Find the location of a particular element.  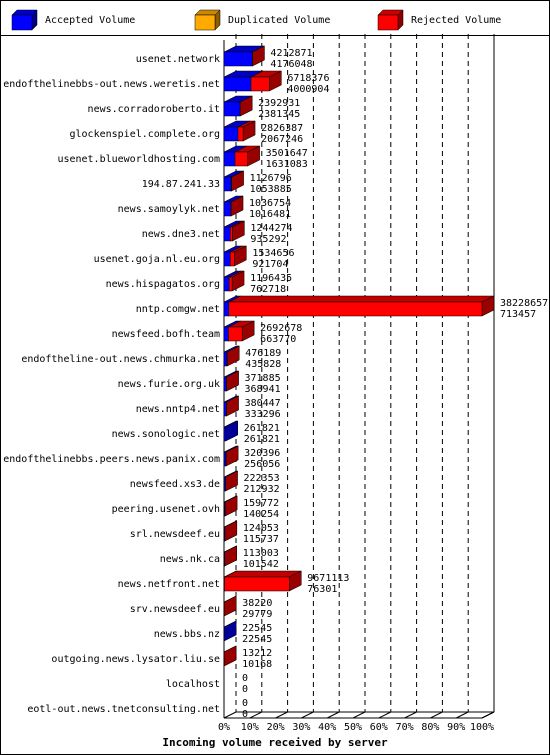

y-tick-label: outgoing.news.lysator.liu.se is located at coordinates (135, 659).